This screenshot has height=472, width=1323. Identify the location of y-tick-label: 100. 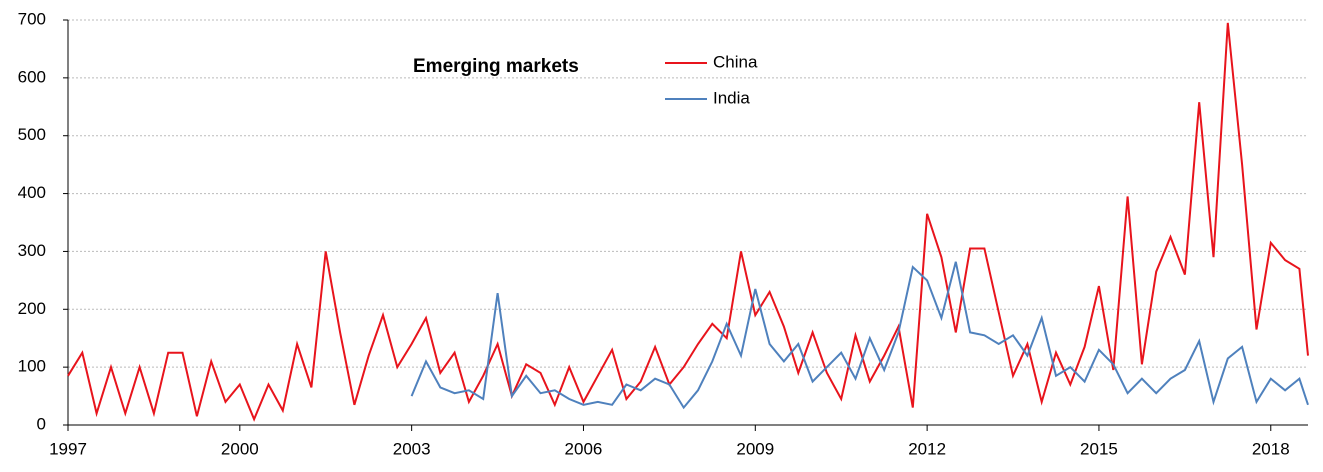
(32, 366).